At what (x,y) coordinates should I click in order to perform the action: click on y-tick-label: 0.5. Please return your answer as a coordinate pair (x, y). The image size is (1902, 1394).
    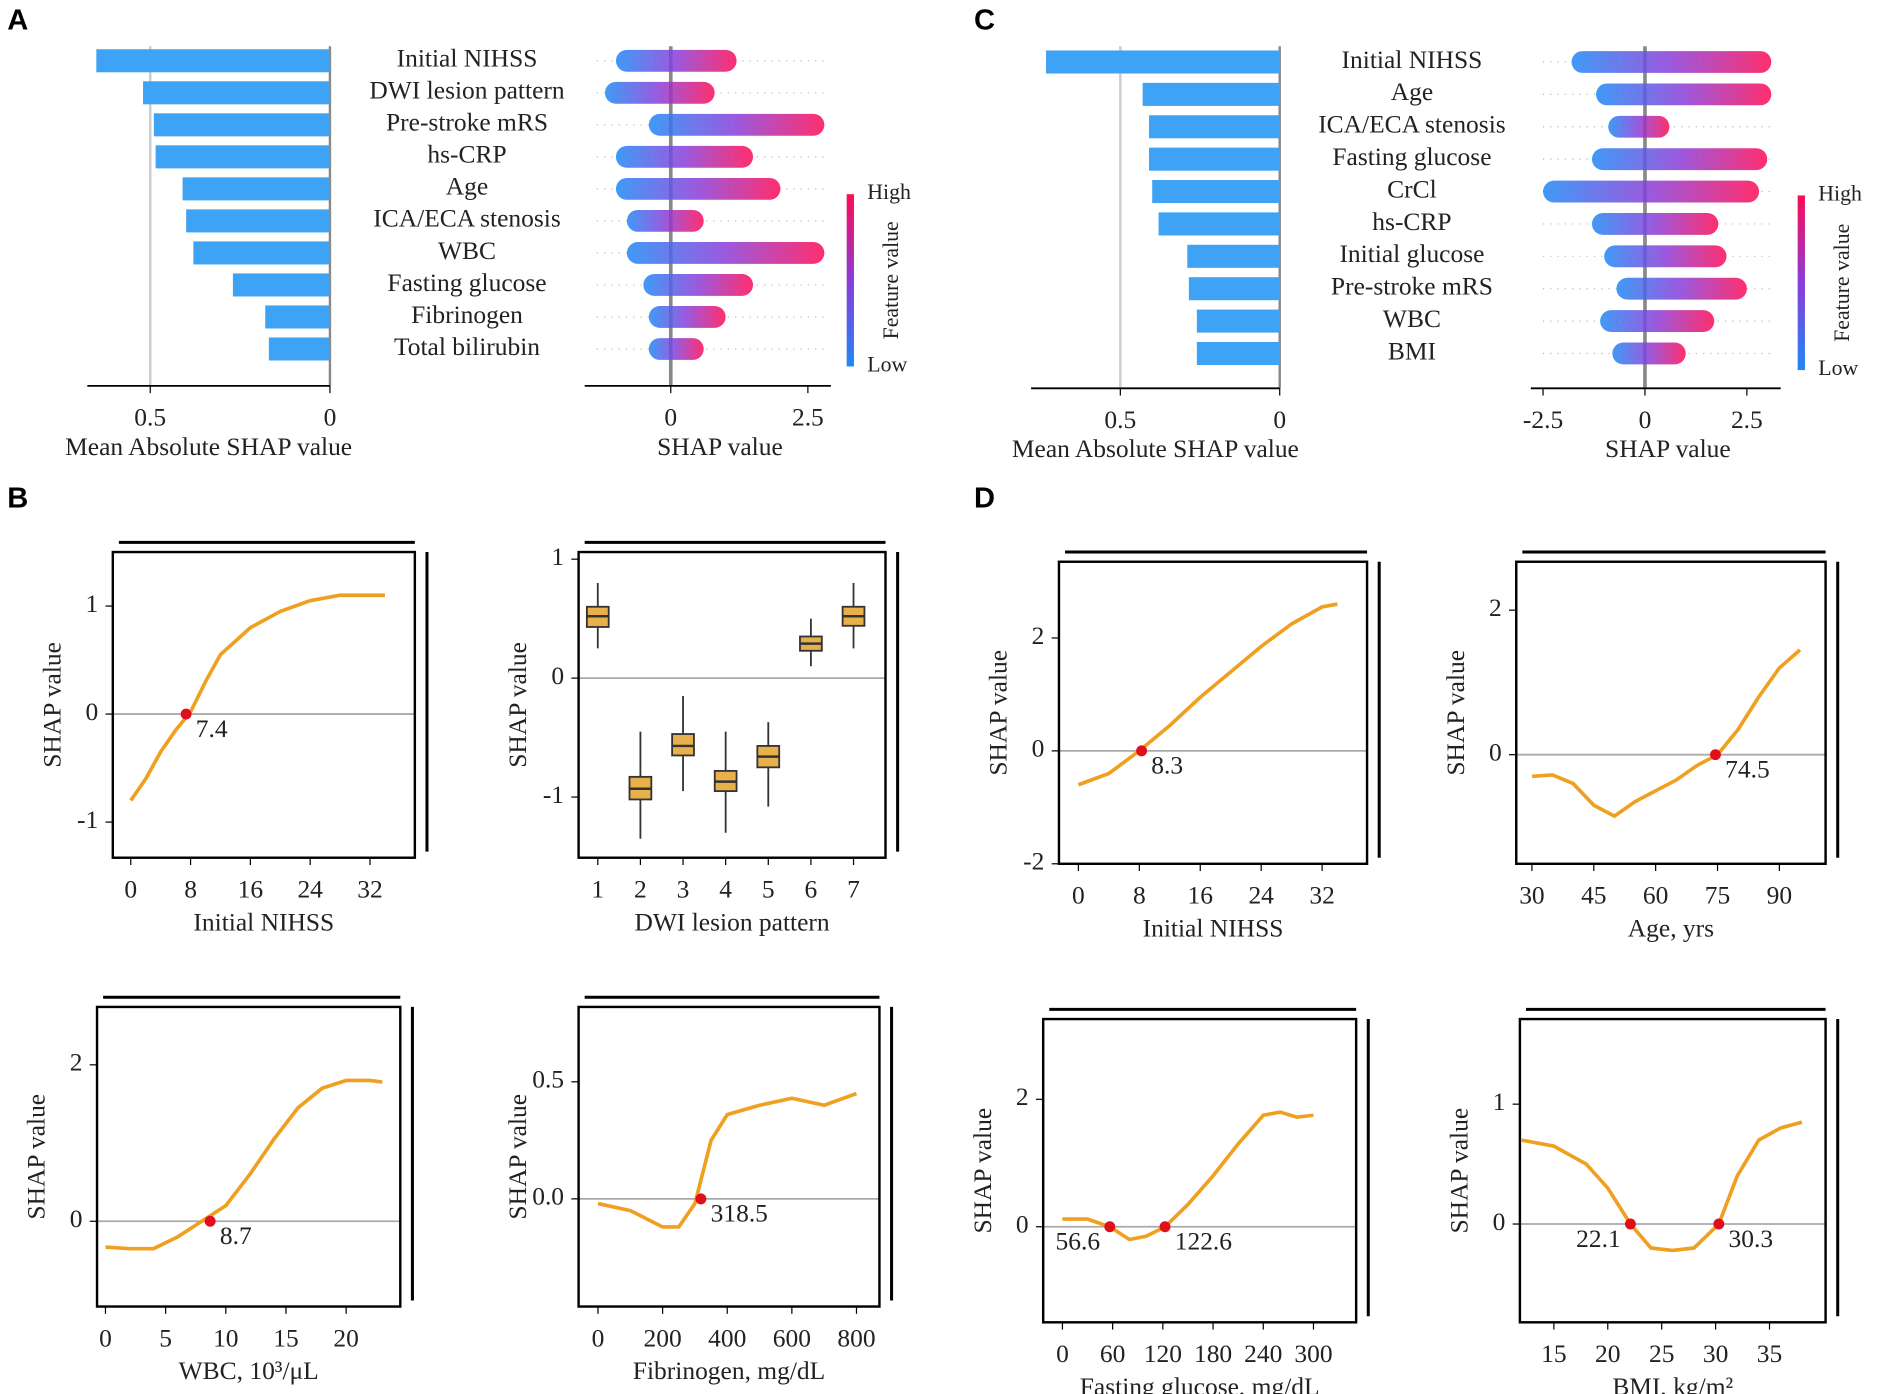
    Looking at the image, I should click on (548, 1079).